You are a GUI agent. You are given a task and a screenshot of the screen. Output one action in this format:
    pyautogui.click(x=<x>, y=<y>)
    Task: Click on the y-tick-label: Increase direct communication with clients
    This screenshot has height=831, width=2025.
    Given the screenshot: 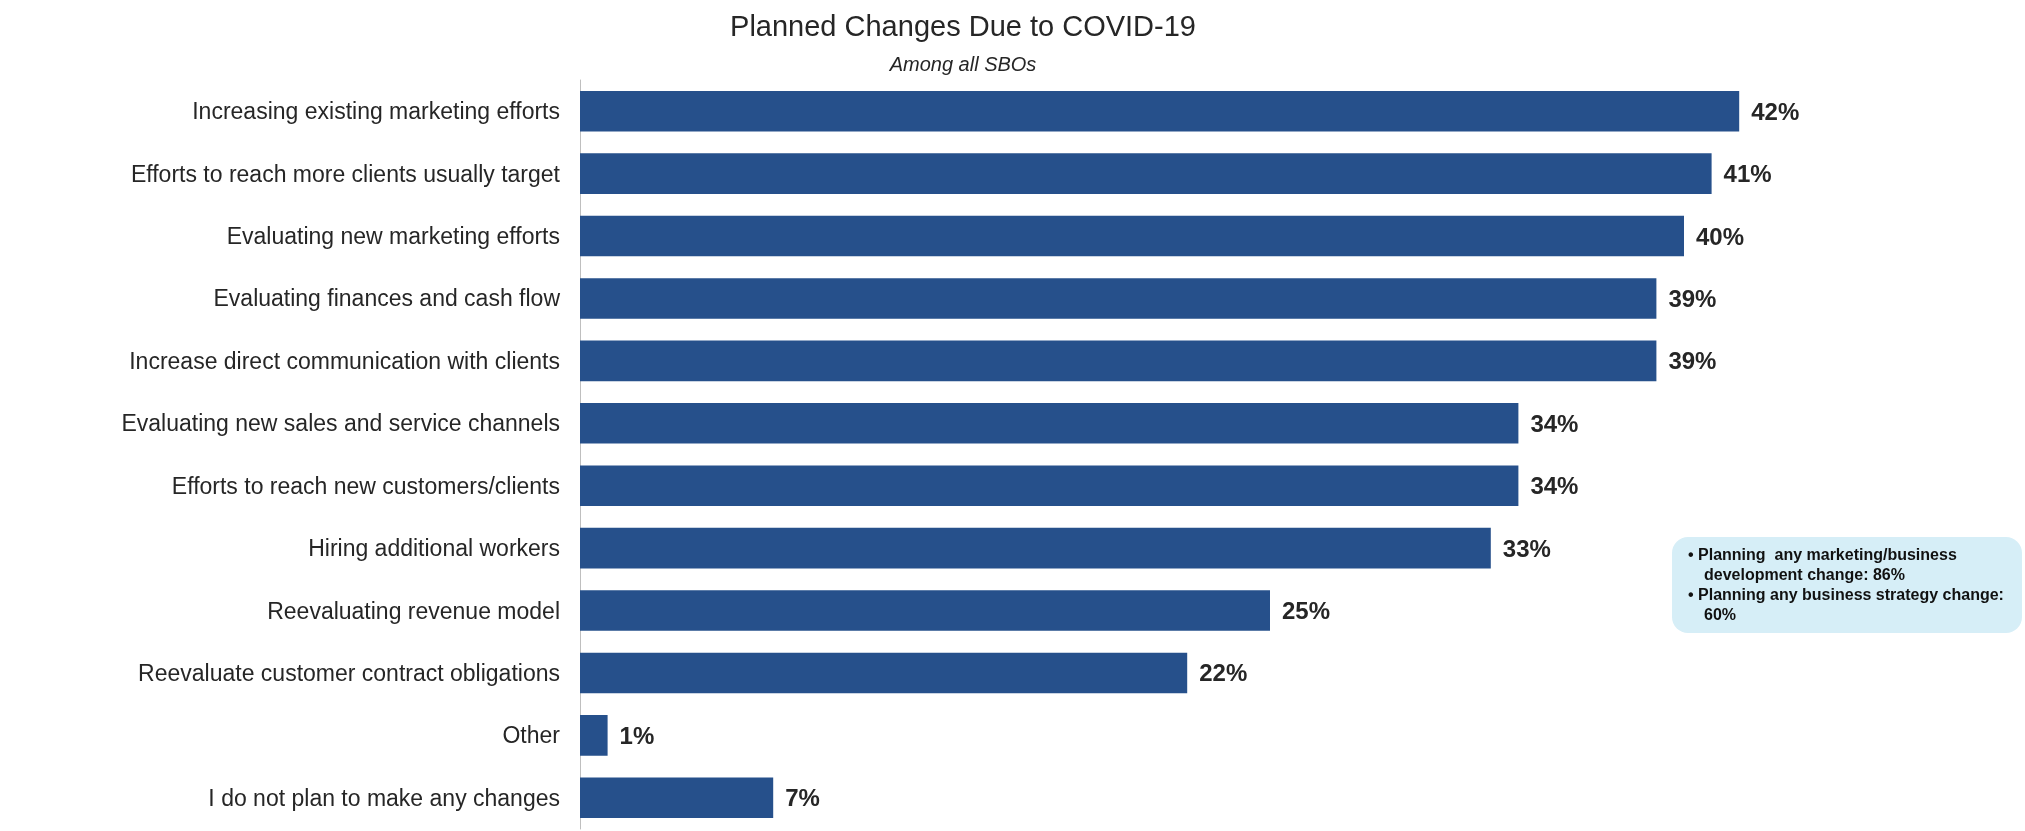 What is the action you would take?
    pyautogui.click(x=344, y=360)
    